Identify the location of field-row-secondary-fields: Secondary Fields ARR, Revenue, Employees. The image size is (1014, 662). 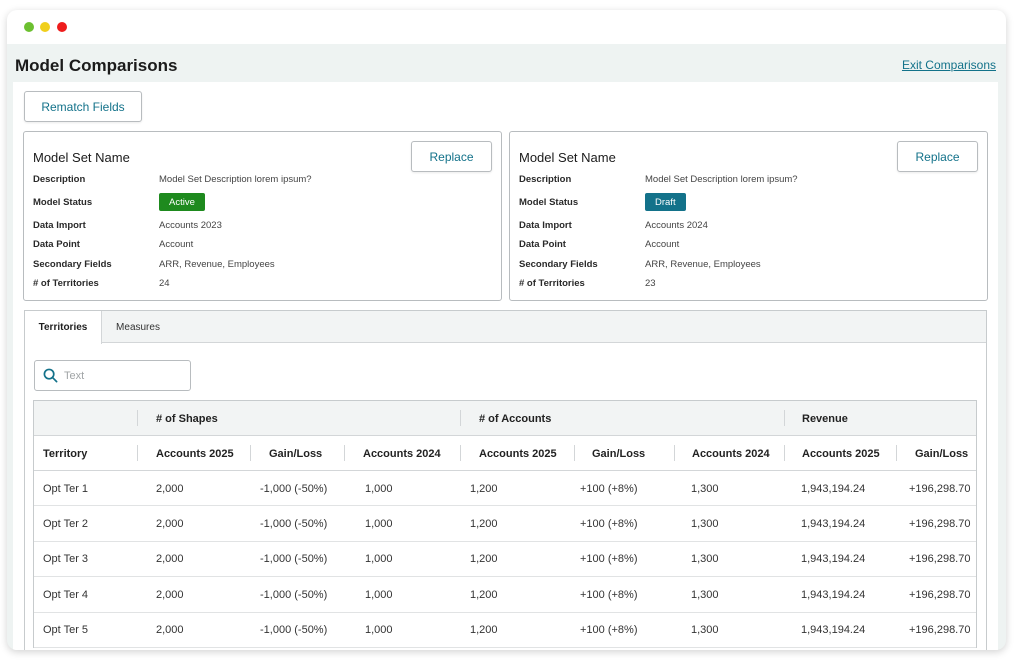
(640, 264).